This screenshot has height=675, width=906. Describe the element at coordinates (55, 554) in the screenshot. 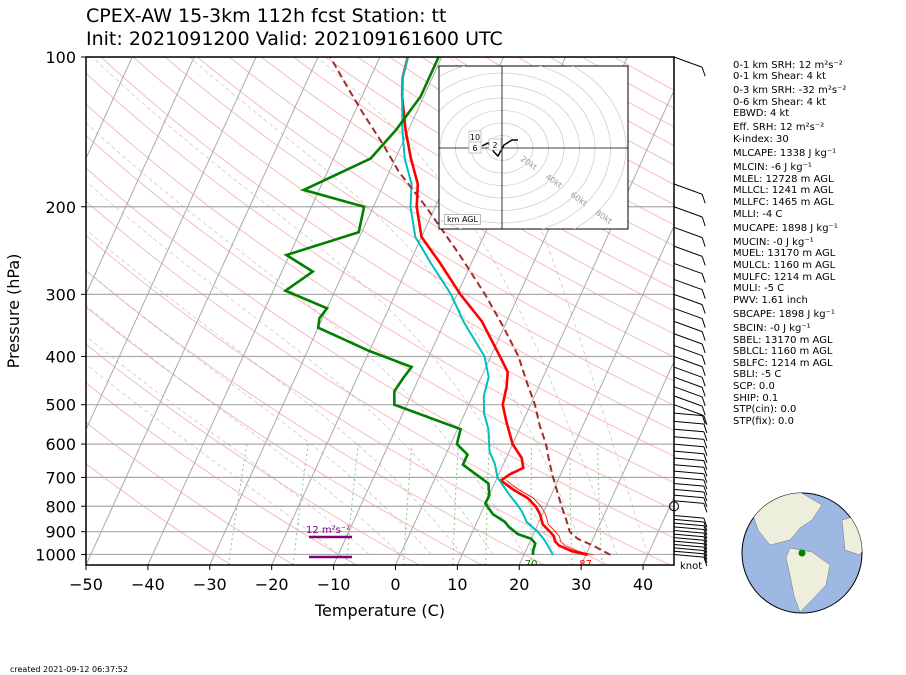

I see `y-tick-label: 1000` at that location.